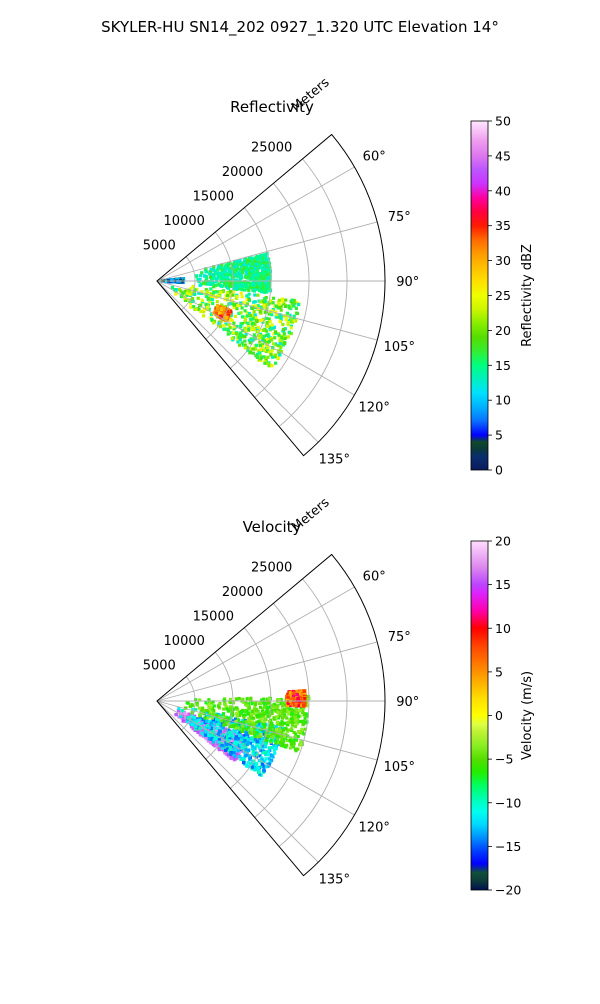 This screenshot has width=600, height=1004. I want to click on azimuth-tick-label: 75°, so click(399, 217).